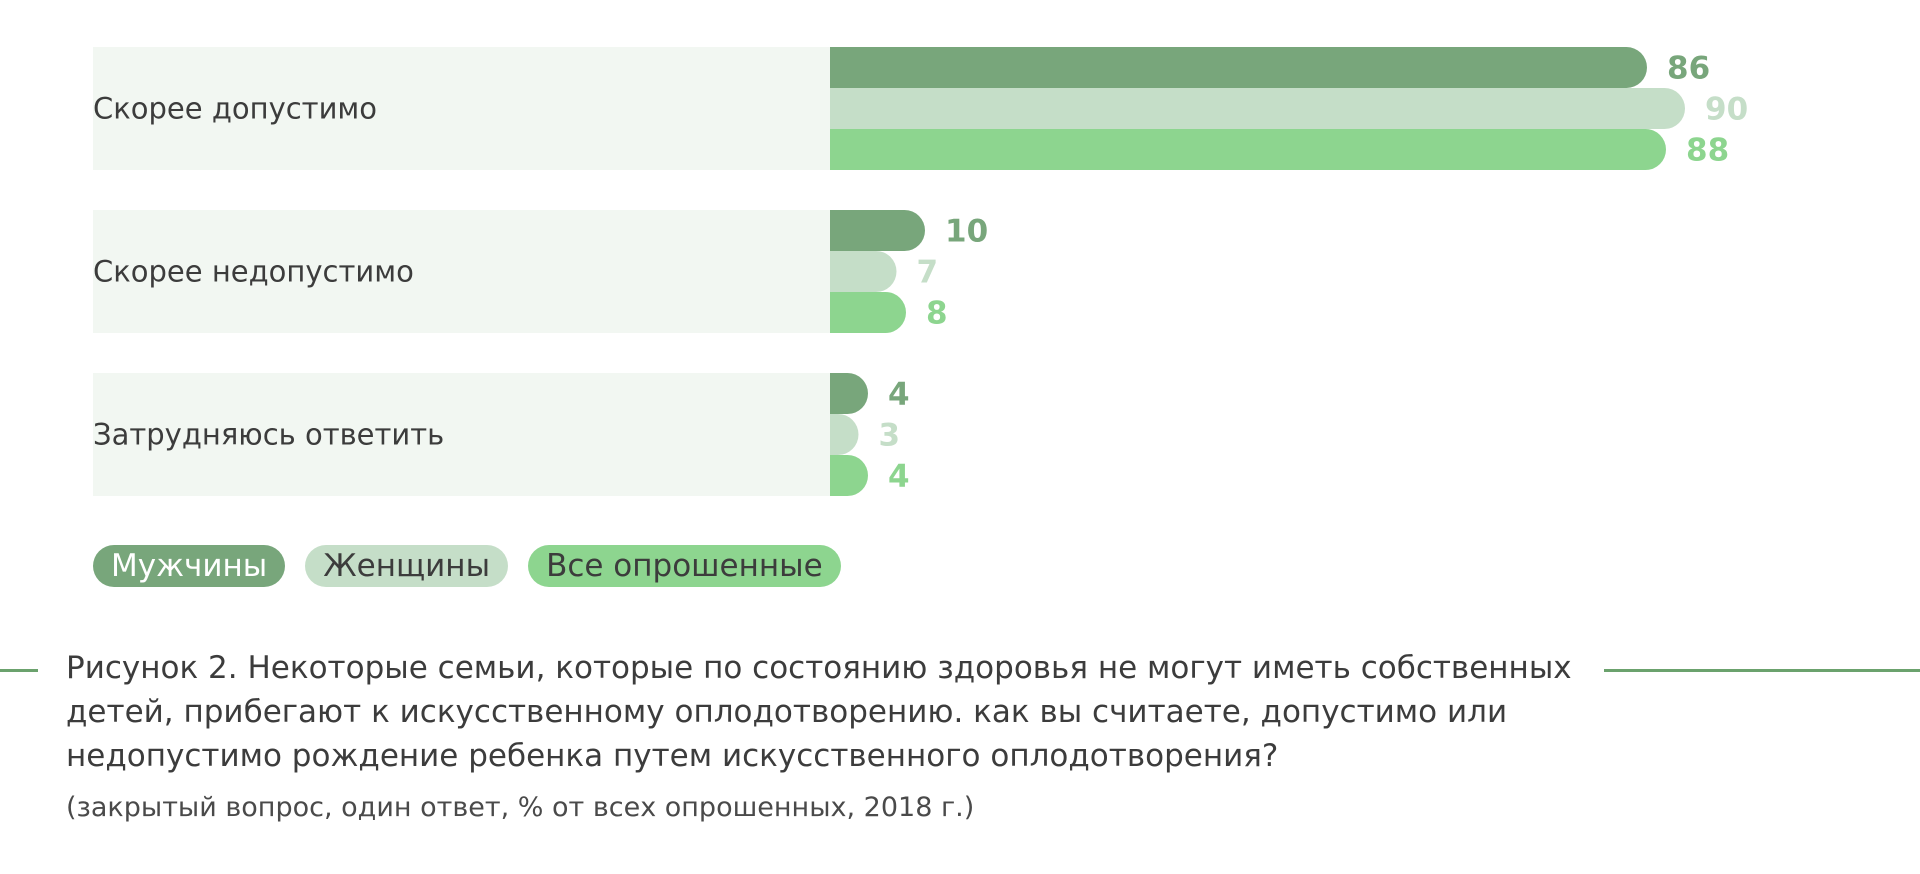 This screenshot has width=1920, height=874. What do you see at coordinates (407, 566) in the screenshot?
I see `legend-item-women: Женщины` at bounding box center [407, 566].